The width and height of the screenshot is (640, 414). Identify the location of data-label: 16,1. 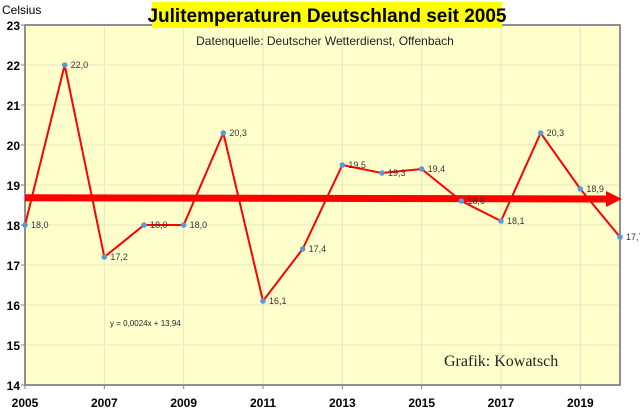
(278, 301).